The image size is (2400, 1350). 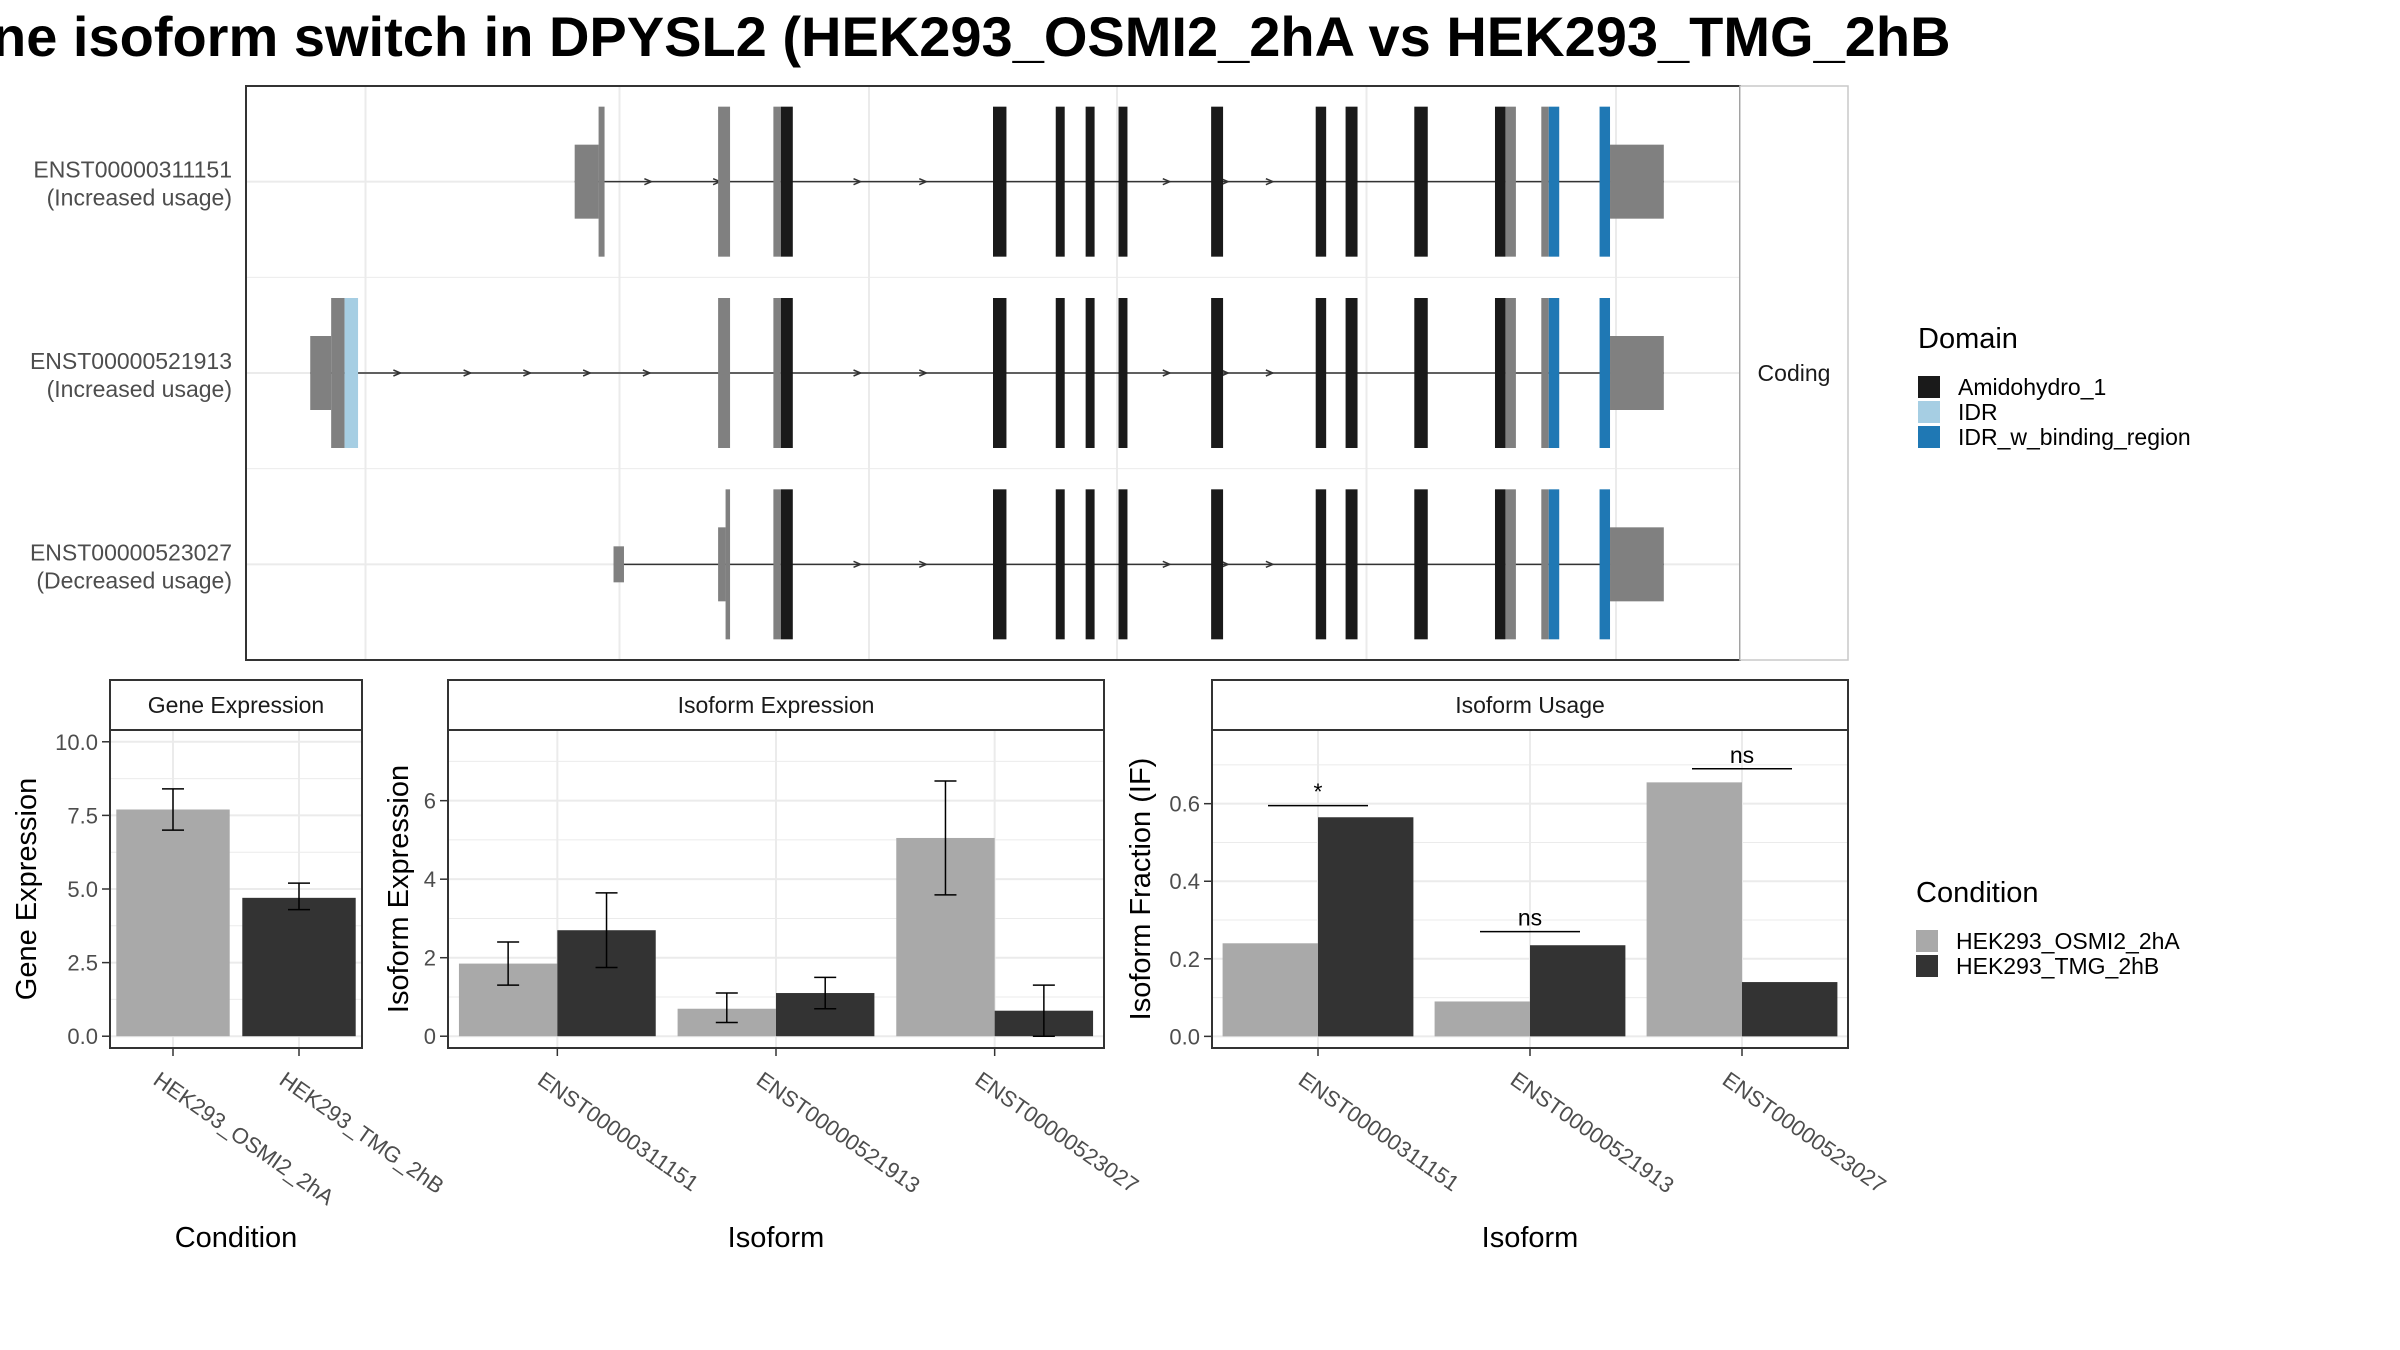 What do you see at coordinates (1184, 959) in the screenshot?
I see `y-tick-label: 0.2` at bounding box center [1184, 959].